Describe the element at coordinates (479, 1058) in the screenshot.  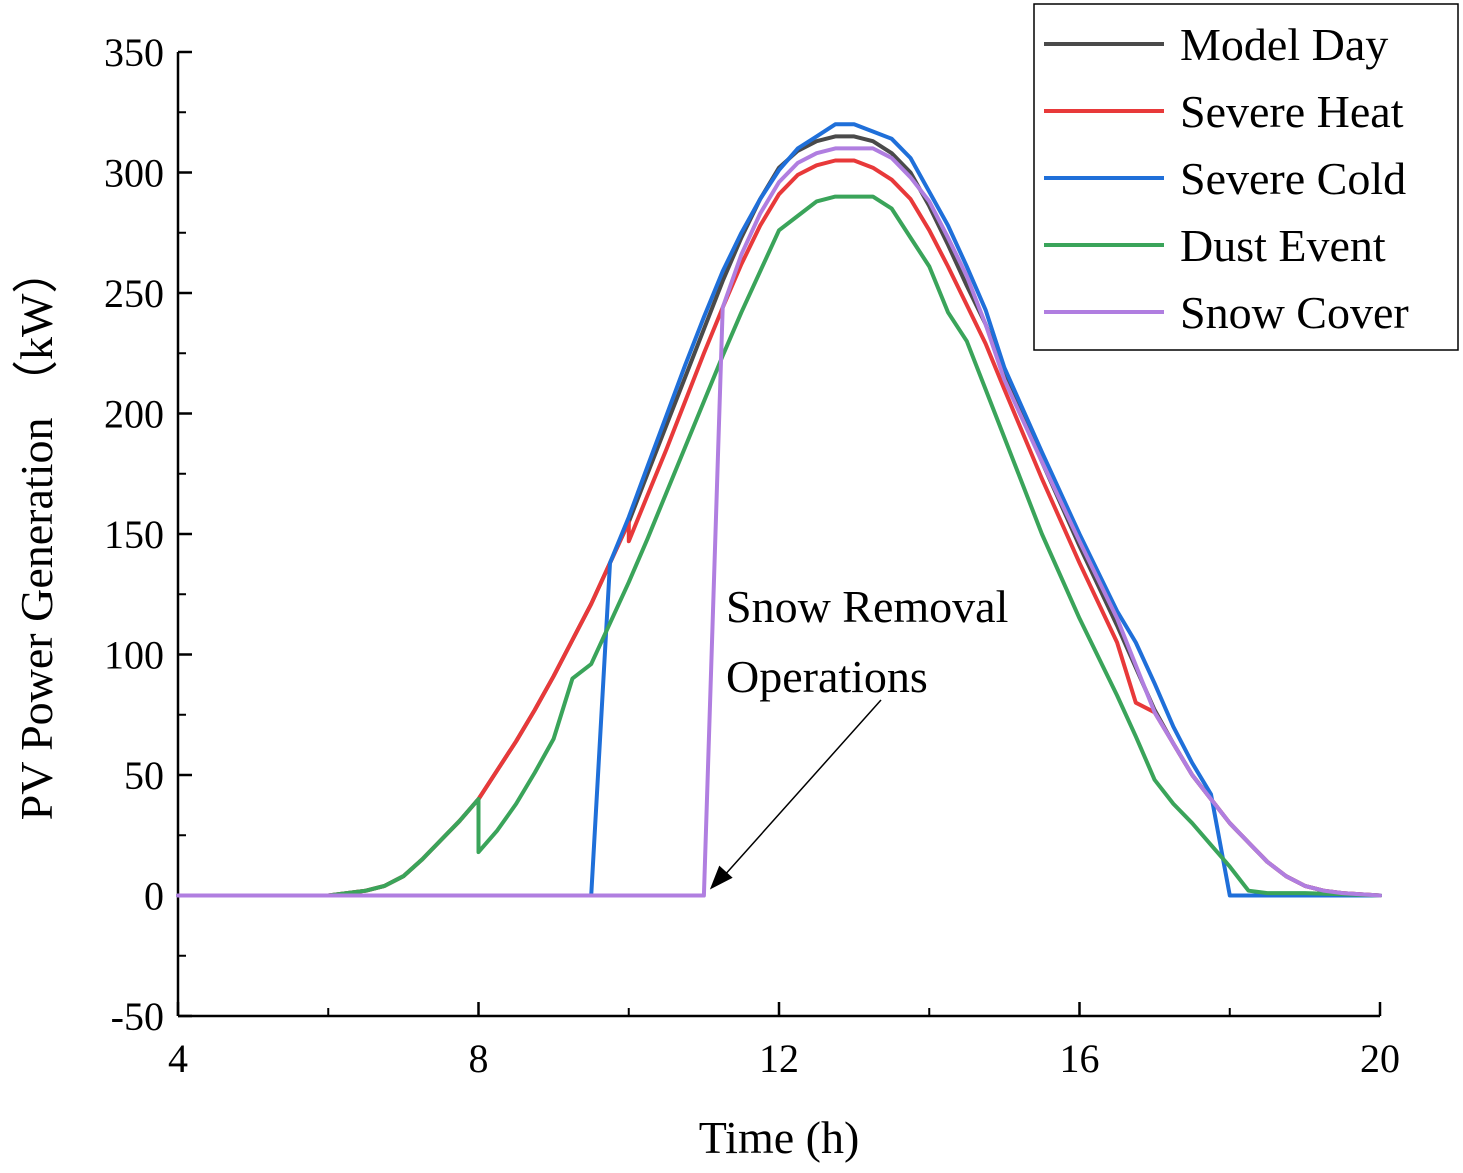
I see `x-tick-label: 8` at that location.